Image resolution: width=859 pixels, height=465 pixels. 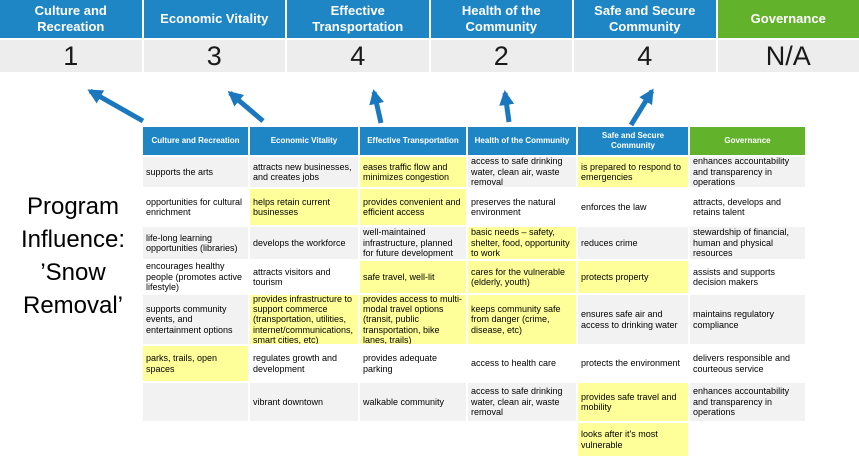 What do you see at coordinates (413, 141) in the screenshot?
I see `matrix-header-transportation: Effective Transportation` at bounding box center [413, 141].